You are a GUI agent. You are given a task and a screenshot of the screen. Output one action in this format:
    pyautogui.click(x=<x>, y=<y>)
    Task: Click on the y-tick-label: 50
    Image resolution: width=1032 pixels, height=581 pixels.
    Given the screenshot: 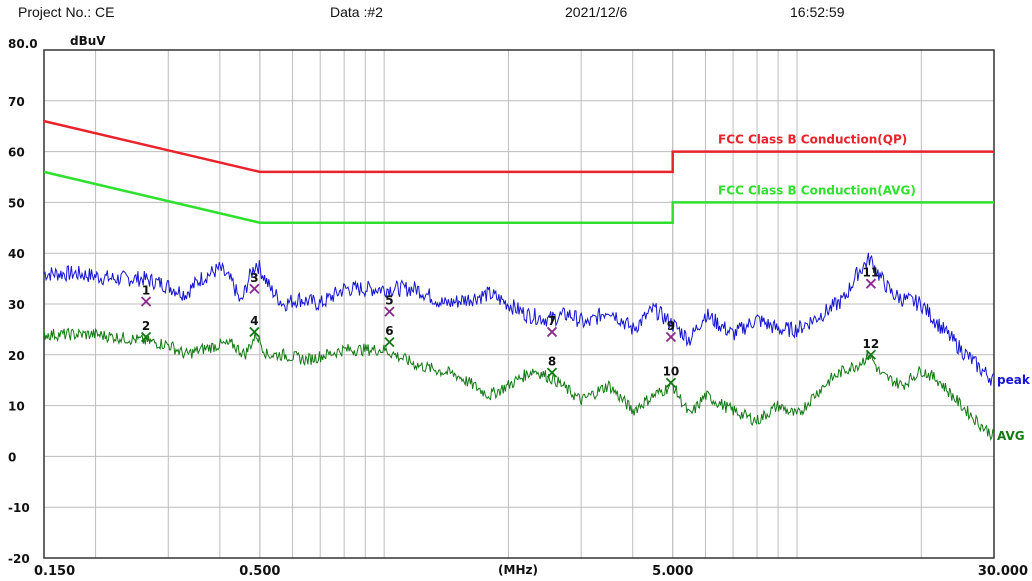 What is the action you would take?
    pyautogui.click(x=16, y=203)
    